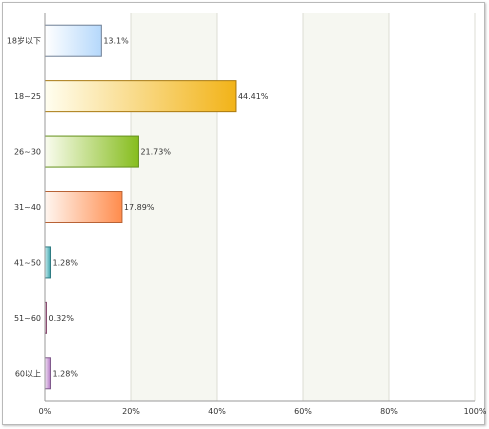  I want to click on value-label: 13.1%, so click(116, 41).